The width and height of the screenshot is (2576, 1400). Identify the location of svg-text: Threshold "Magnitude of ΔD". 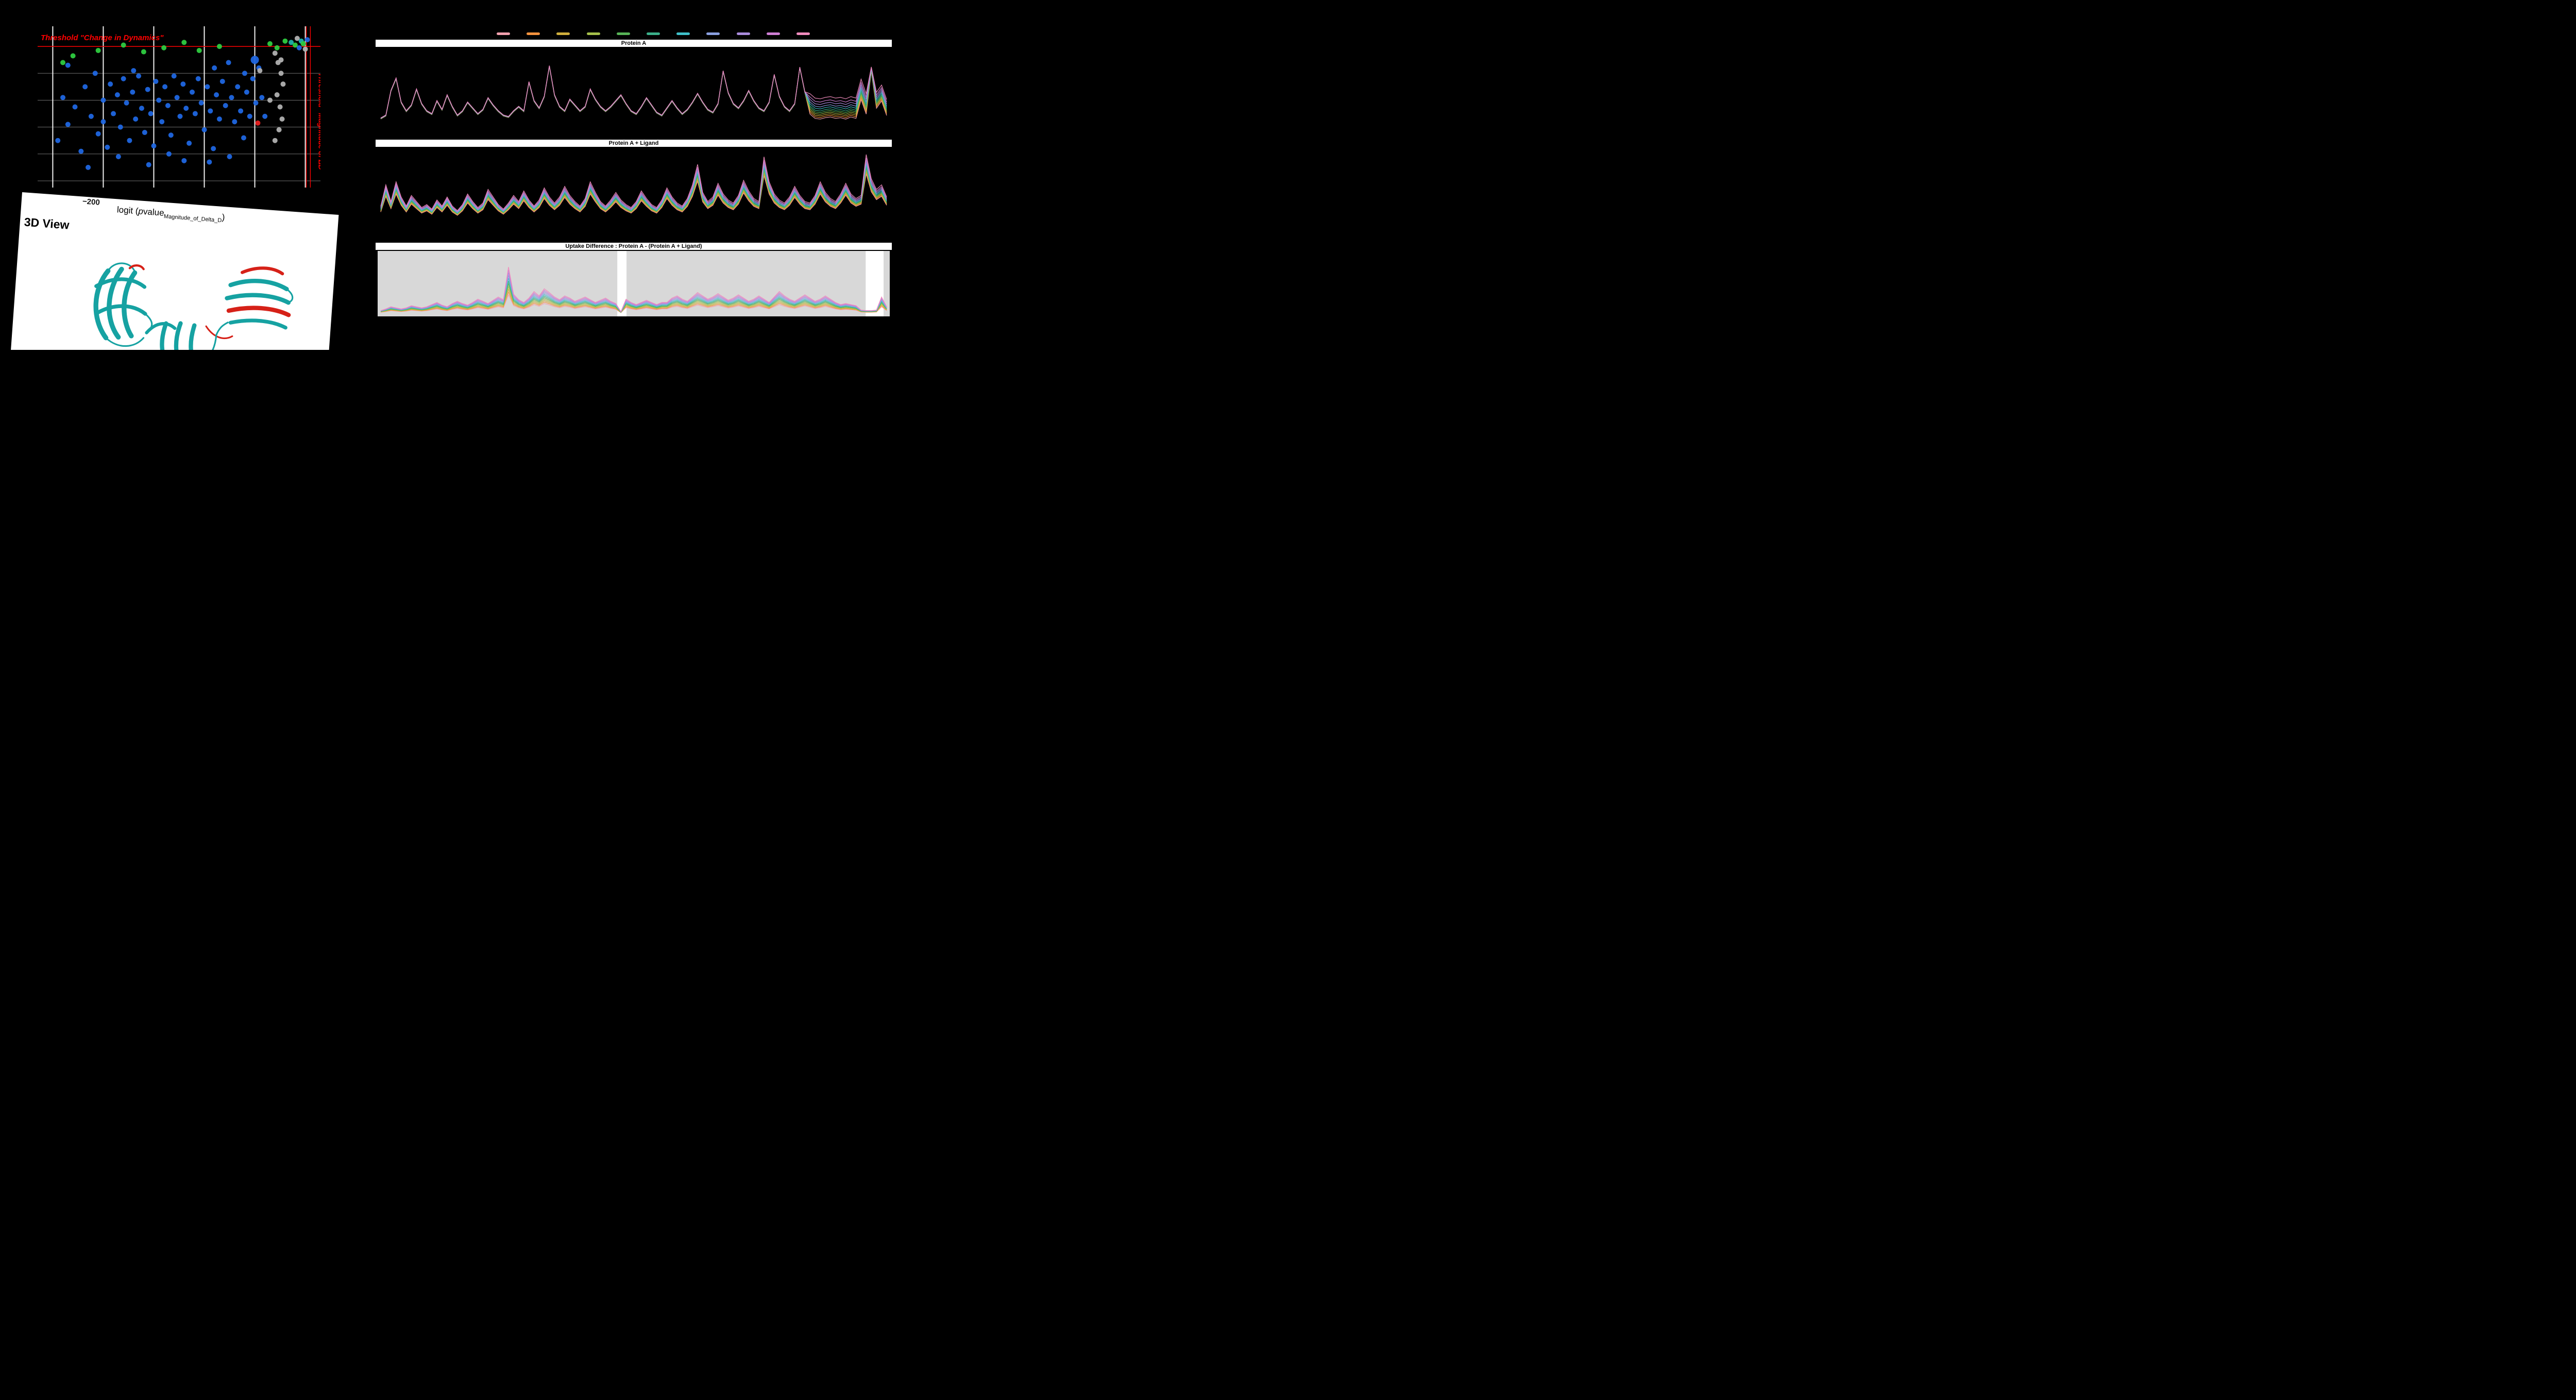
(318, 123).